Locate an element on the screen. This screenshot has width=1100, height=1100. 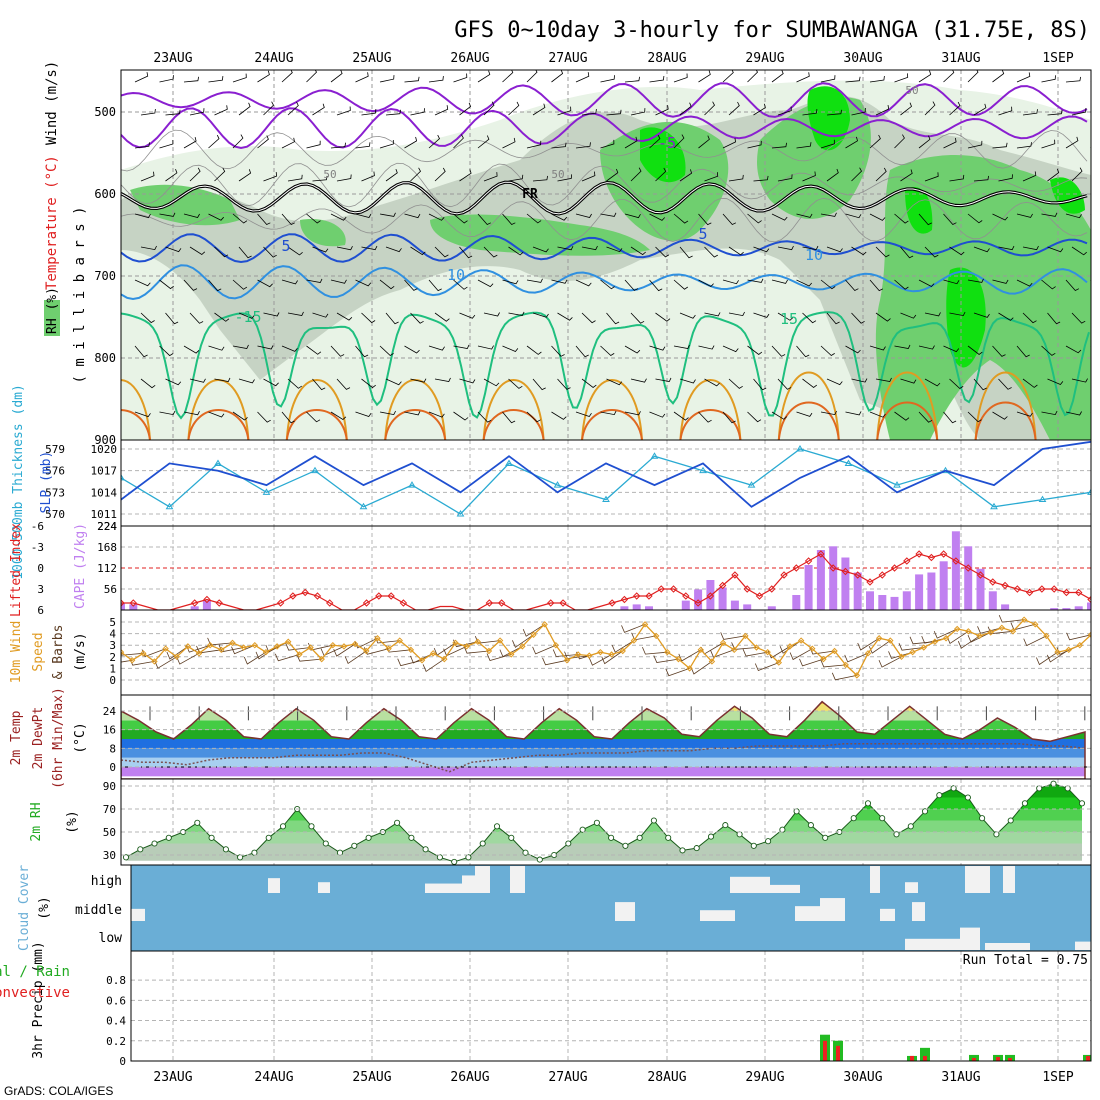
temp-tick-label: 16 is located at coordinates (109, 730).